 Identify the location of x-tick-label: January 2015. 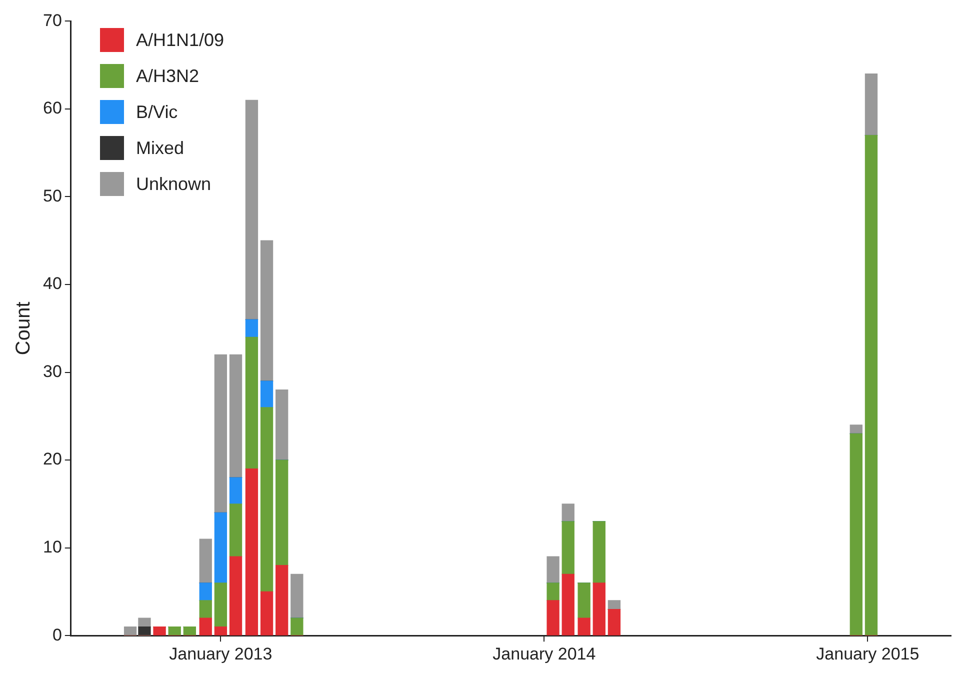
(868, 654).